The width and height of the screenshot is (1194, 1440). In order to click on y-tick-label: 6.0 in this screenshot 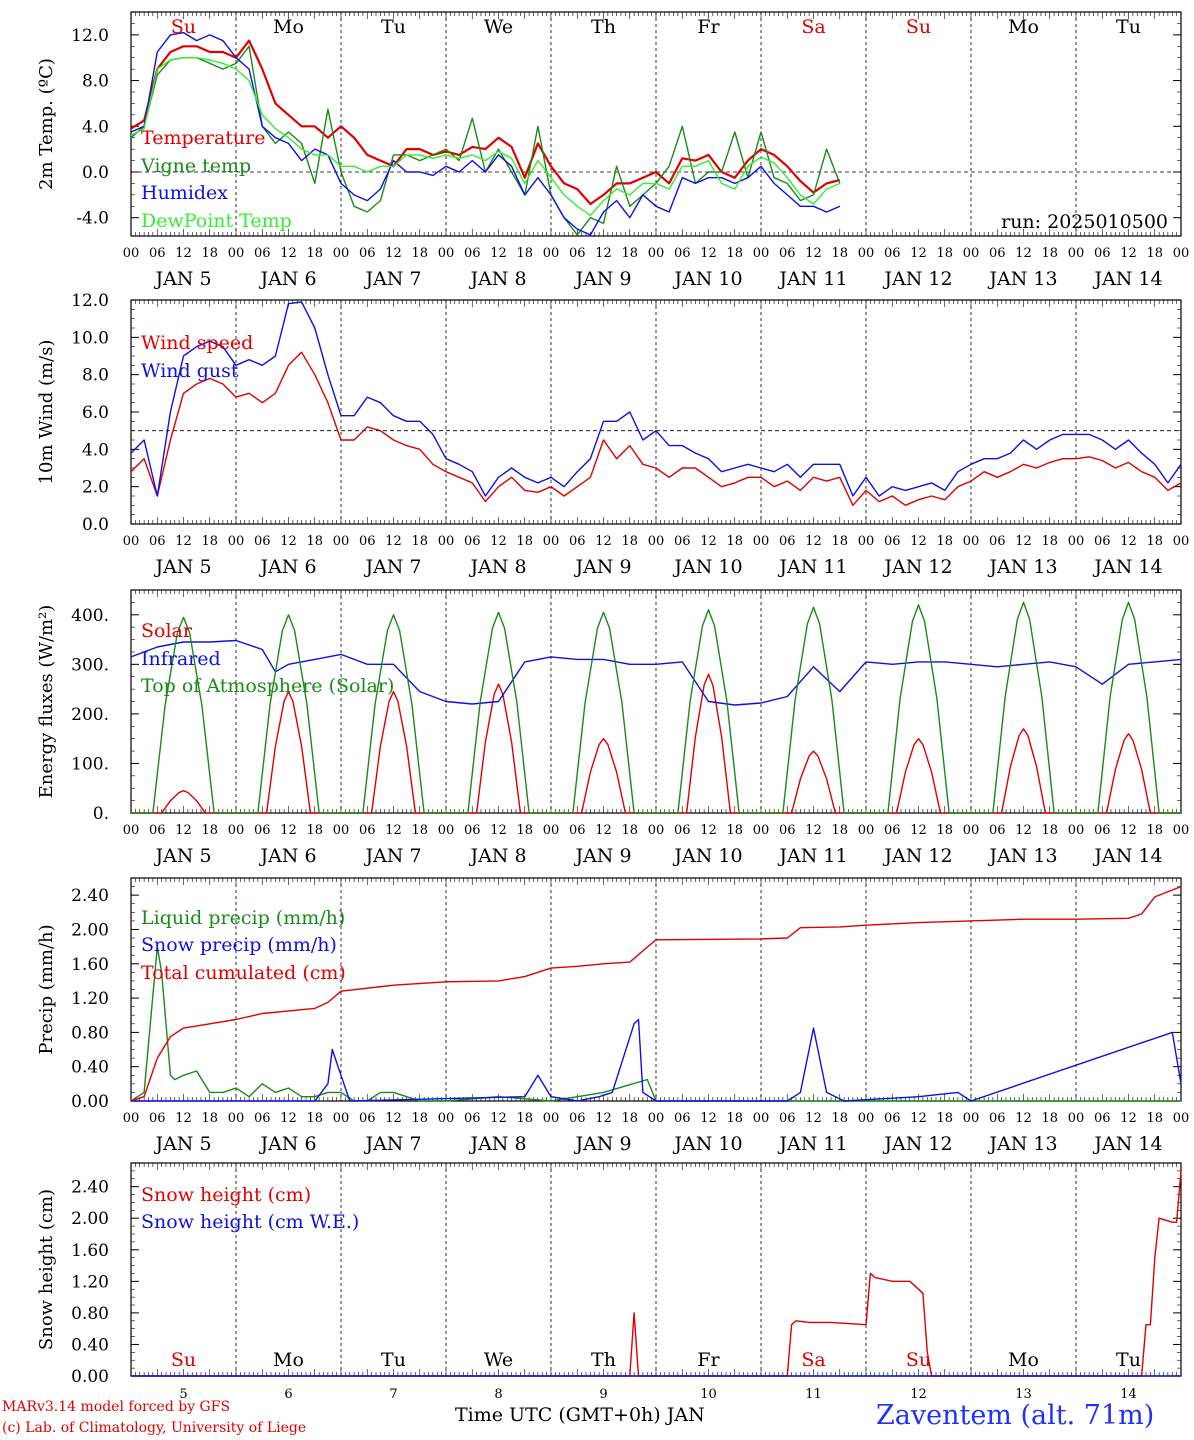, I will do `click(95, 413)`.